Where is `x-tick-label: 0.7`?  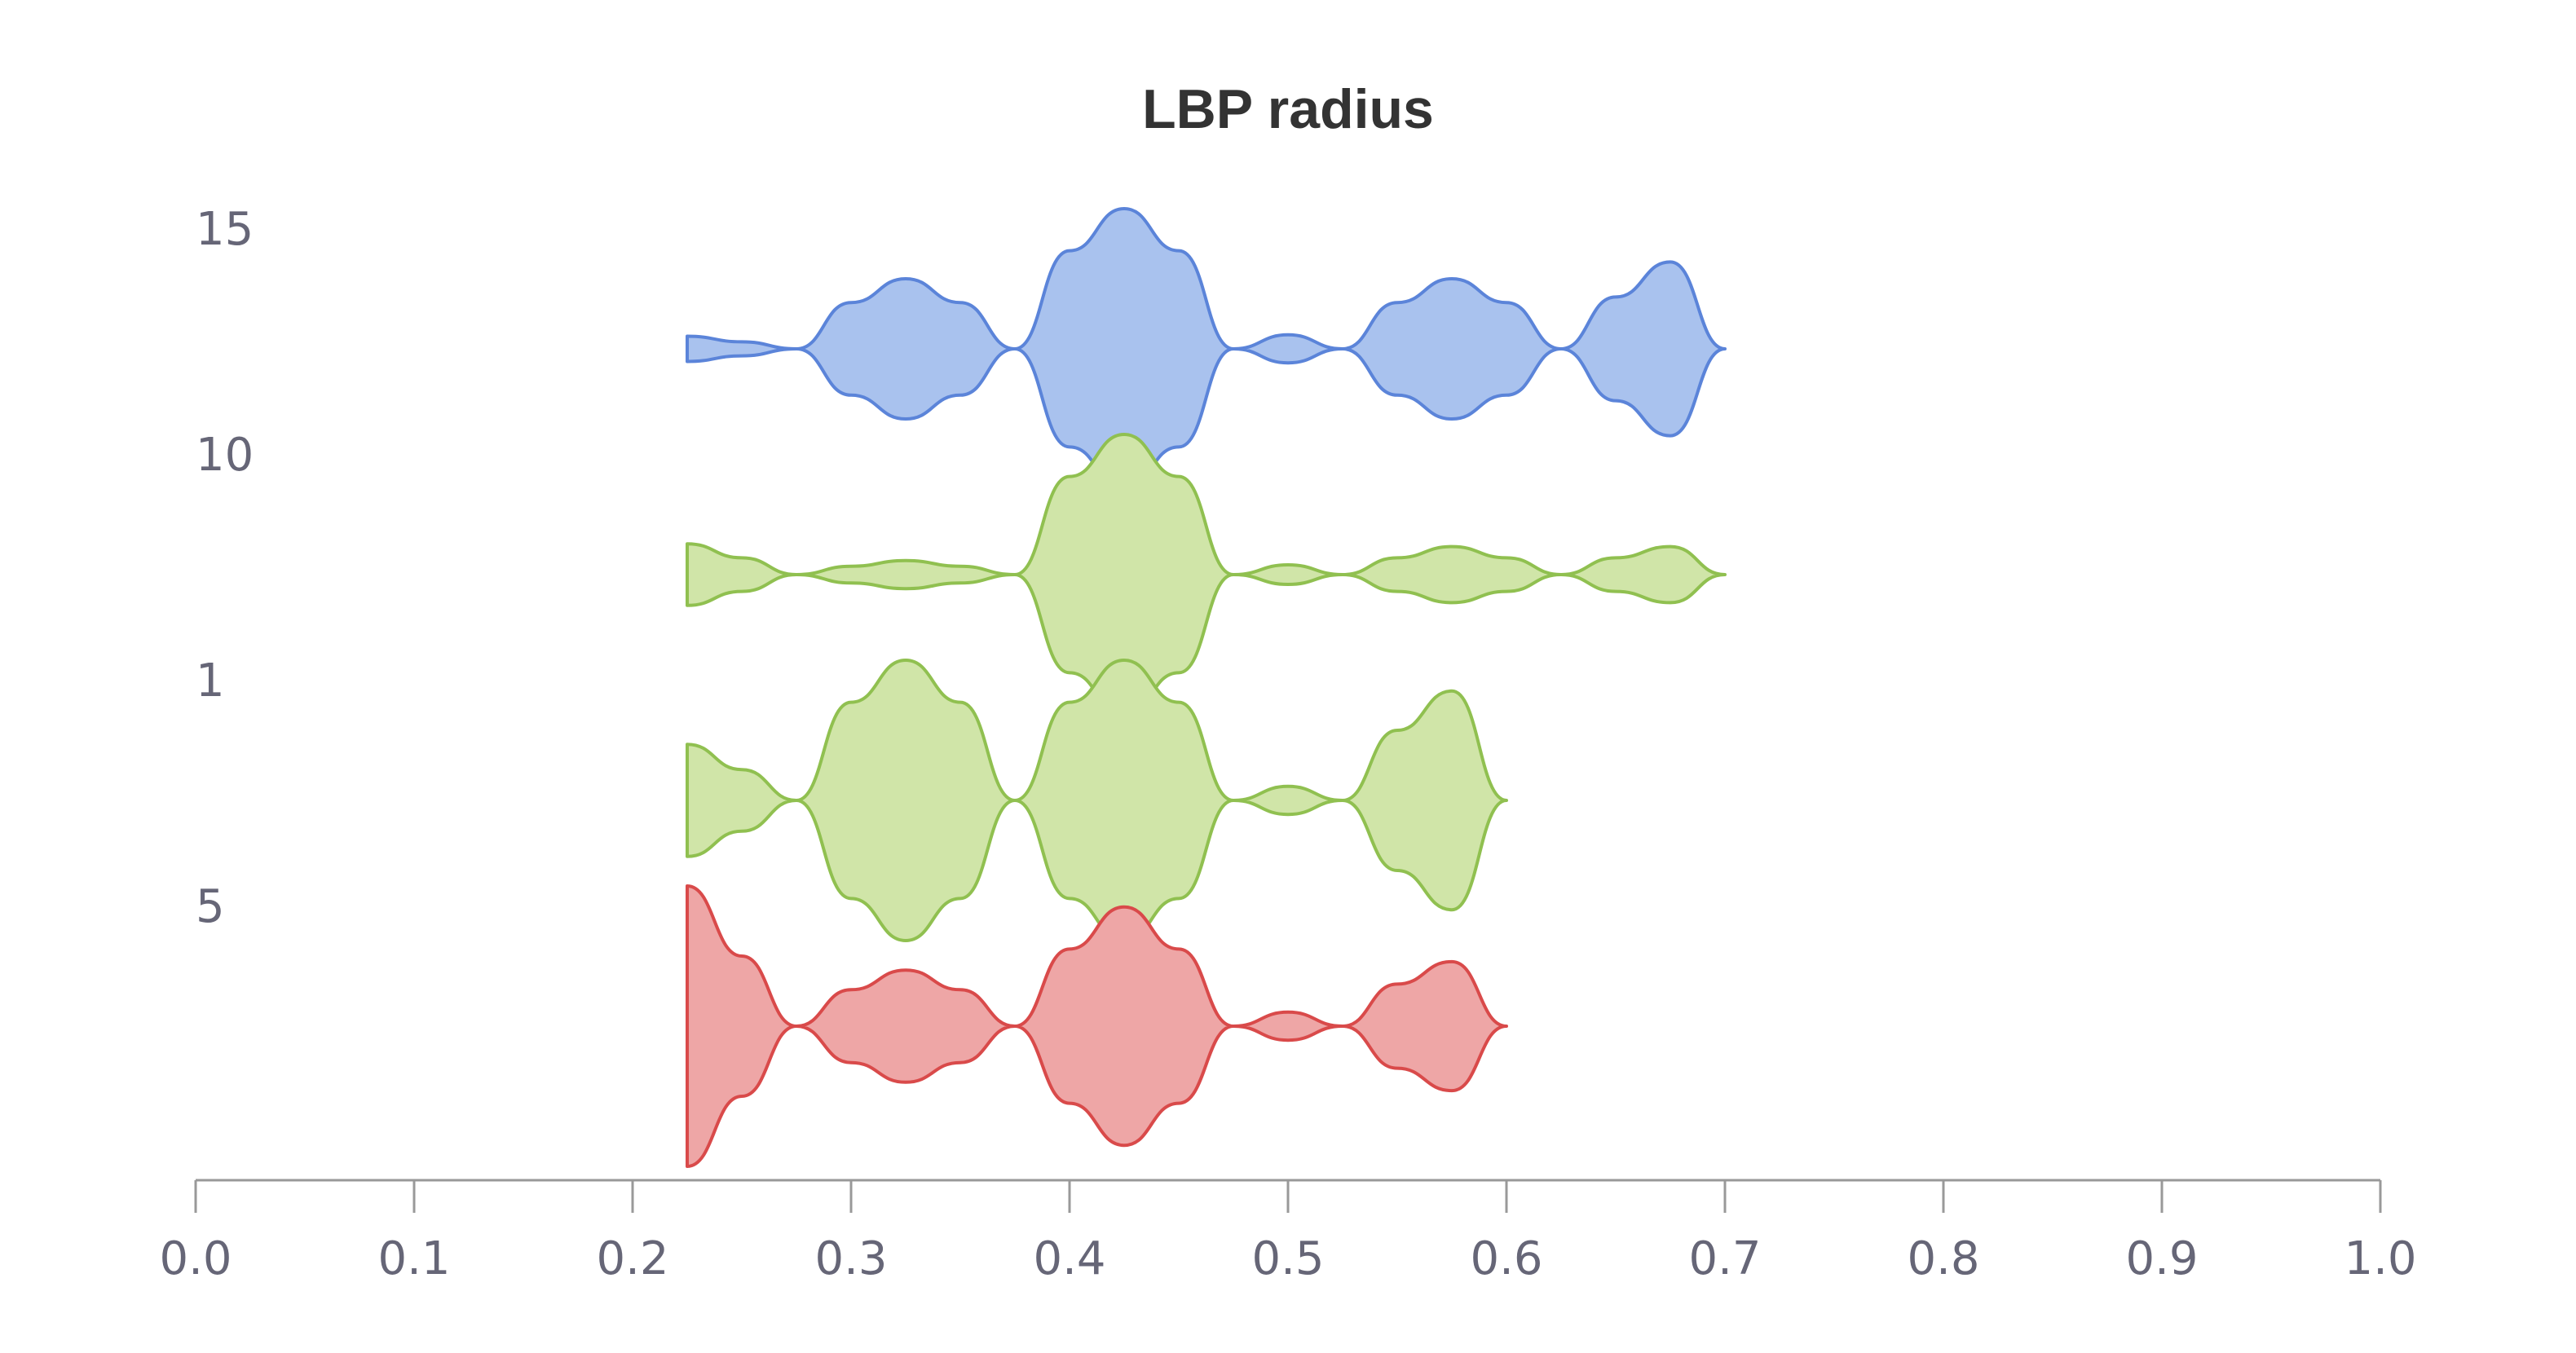 x-tick-label: 0.7 is located at coordinates (1724, 1258).